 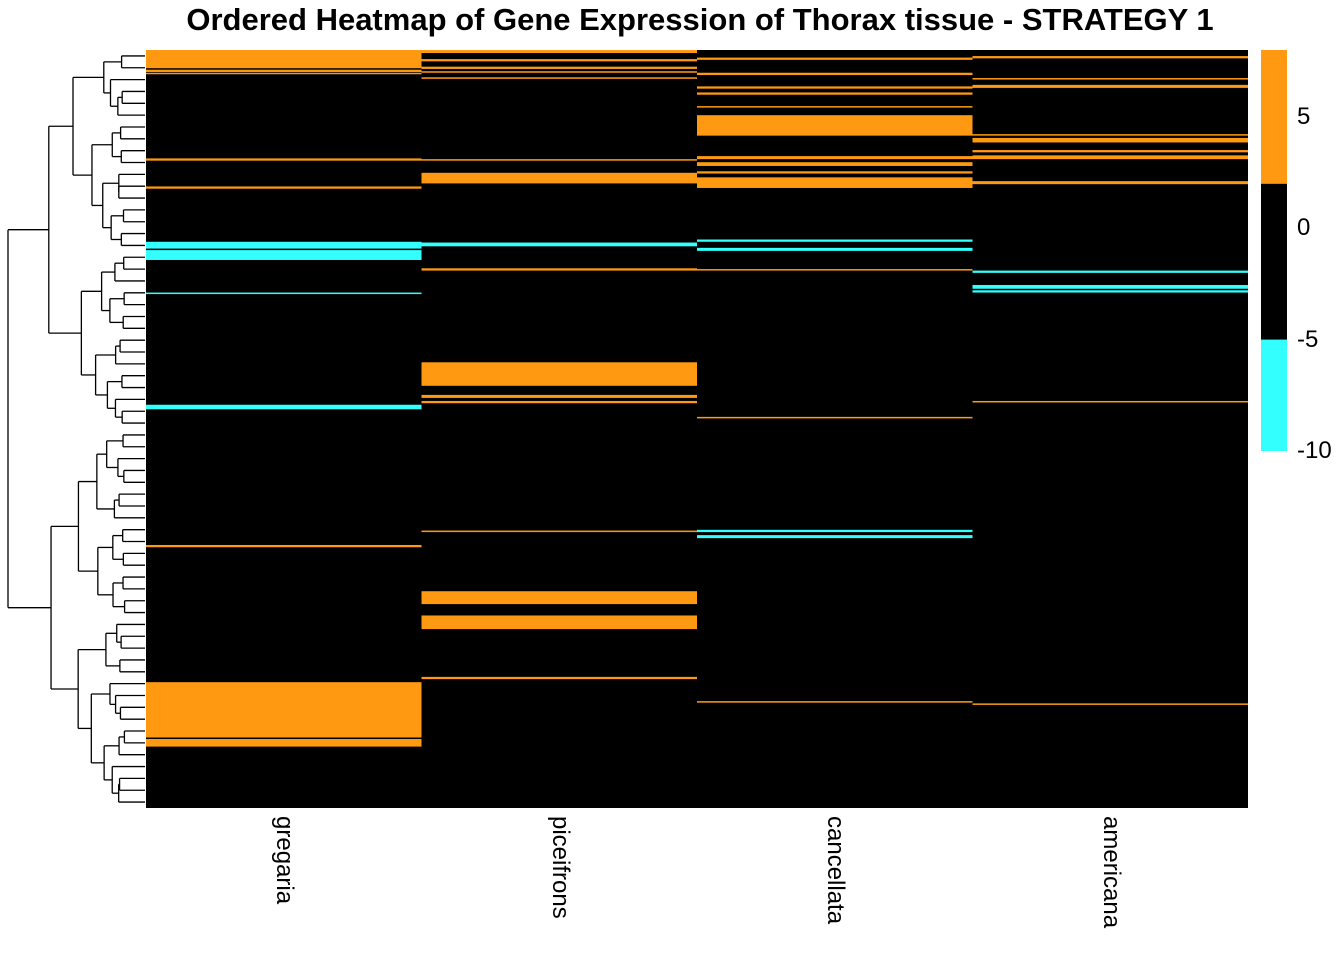 What do you see at coordinates (1304, 228) in the screenshot?
I see `legend-tick-0: 0` at bounding box center [1304, 228].